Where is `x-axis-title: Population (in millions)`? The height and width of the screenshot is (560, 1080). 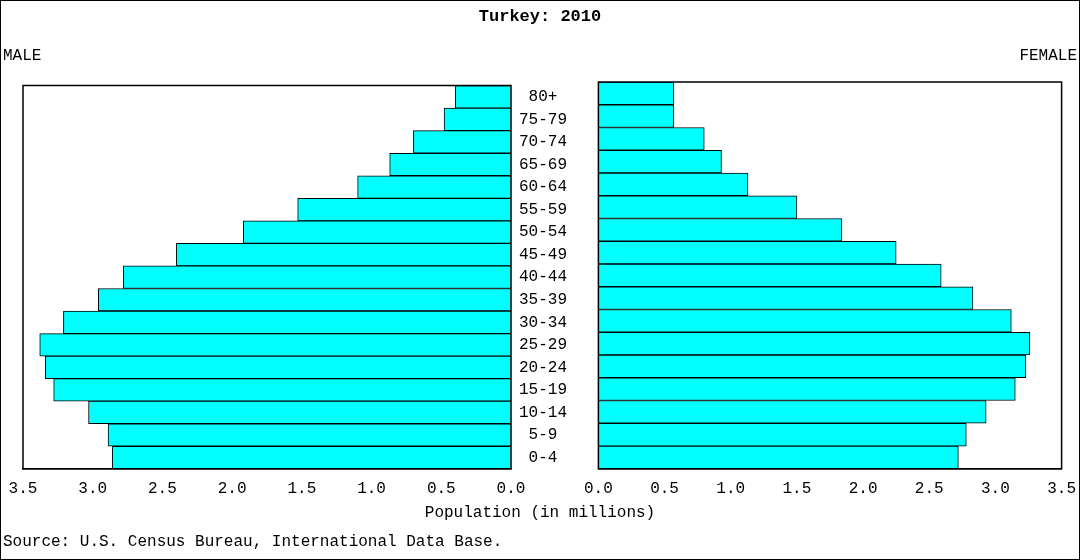
x-axis-title: Population (in millions) is located at coordinates (540, 513).